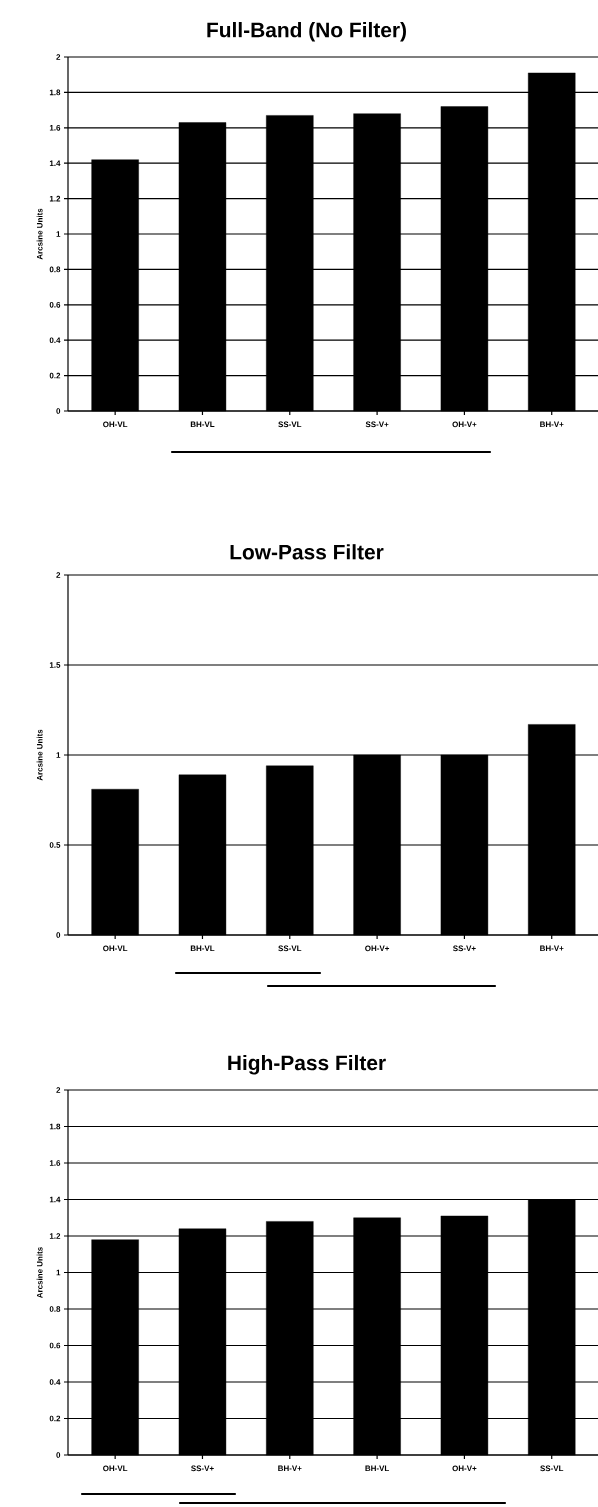 Image resolution: width=598 pixels, height=1507 pixels. I want to click on chart-title: Low-Pass Filter, so click(307, 552).